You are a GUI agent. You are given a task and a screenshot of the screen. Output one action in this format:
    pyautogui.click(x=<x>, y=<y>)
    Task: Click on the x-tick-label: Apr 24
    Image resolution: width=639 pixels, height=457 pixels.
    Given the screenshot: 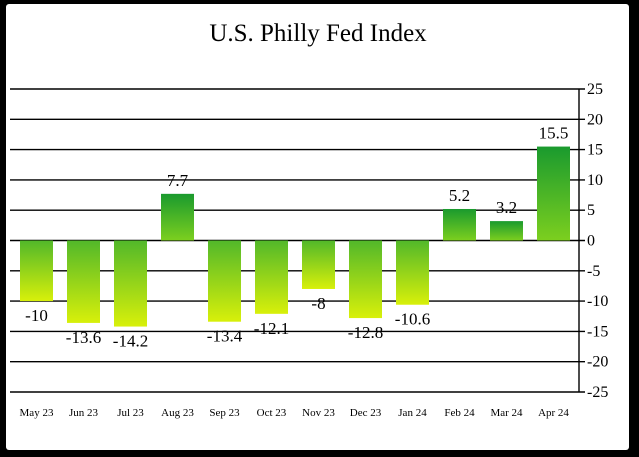 What is the action you would take?
    pyautogui.click(x=553, y=413)
    